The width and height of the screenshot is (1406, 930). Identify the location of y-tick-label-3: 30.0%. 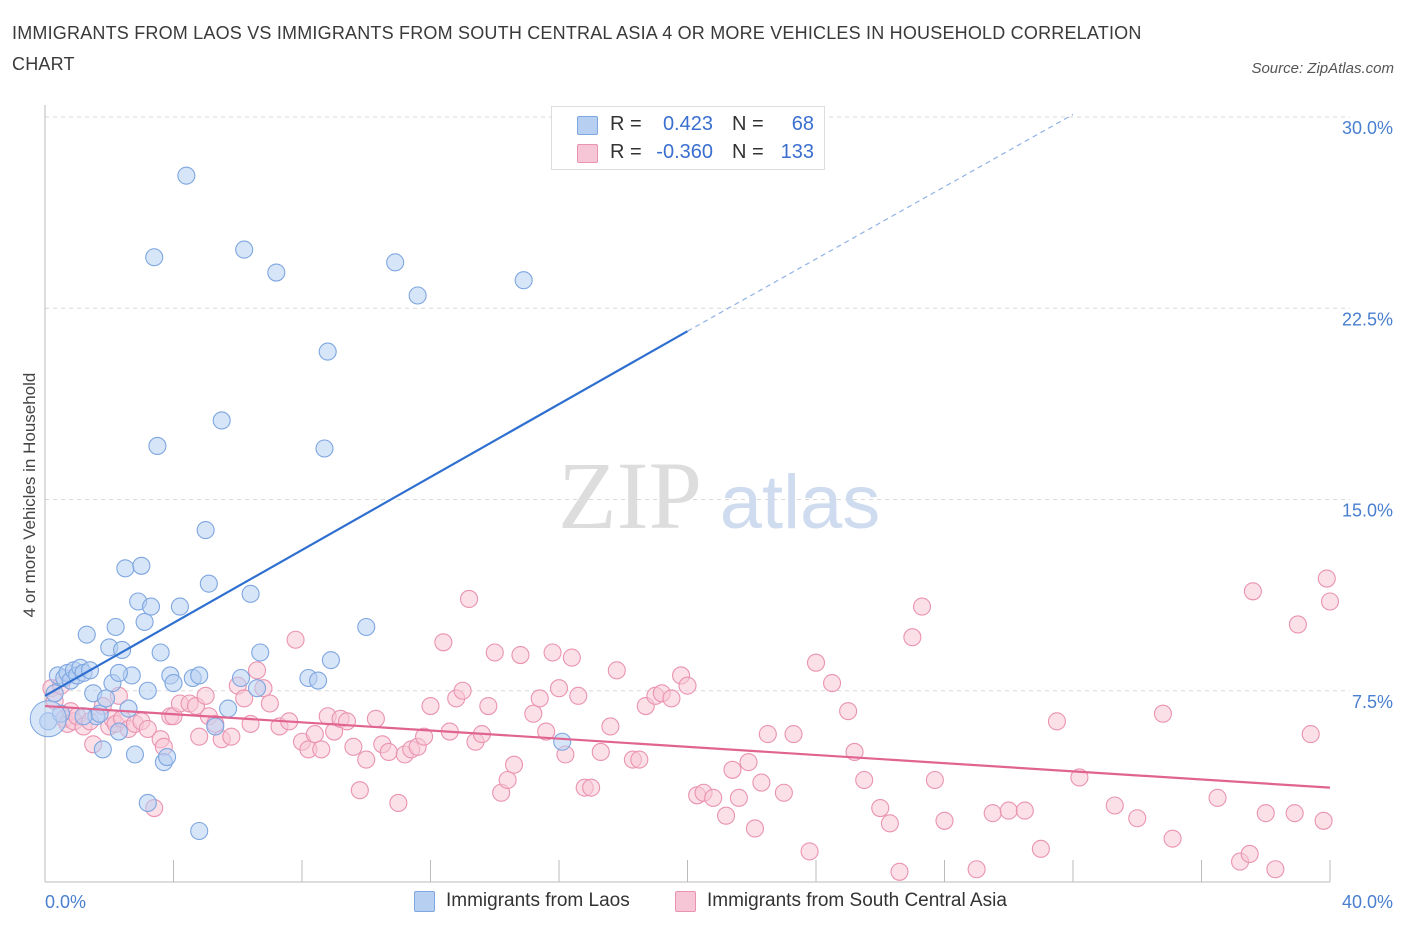
(1367, 128).